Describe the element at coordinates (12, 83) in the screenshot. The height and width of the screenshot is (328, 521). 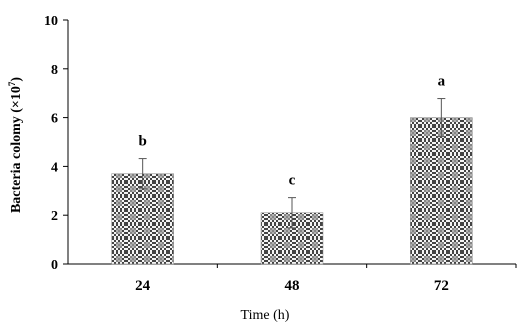
I see `y-axis-title-exponent: 7` at that location.